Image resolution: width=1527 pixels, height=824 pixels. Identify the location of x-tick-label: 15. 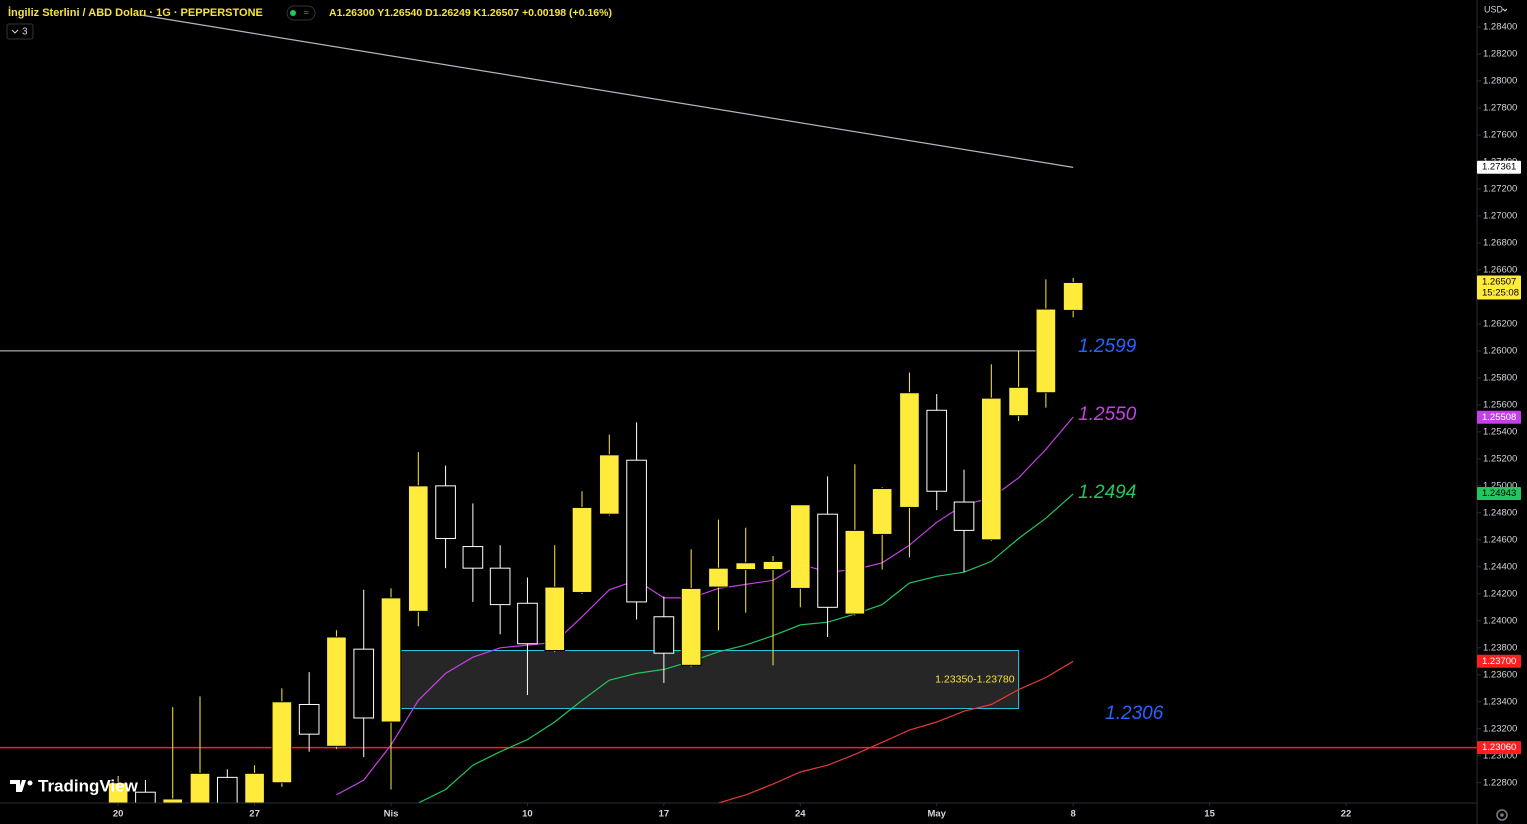
(1209, 814).